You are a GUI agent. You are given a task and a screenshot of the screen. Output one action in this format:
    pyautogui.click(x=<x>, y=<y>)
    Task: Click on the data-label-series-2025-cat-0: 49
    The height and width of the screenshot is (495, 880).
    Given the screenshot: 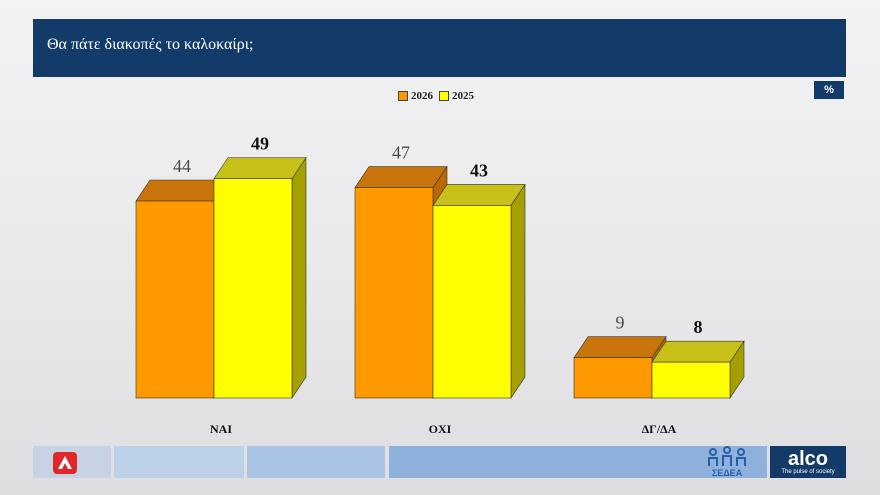 What is the action you would take?
    pyautogui.click(x=260, y=144)
    